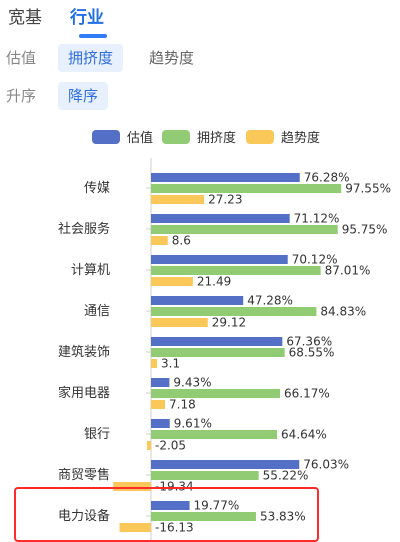 The image size is (400, 542). What do you see at coordinates (97, 434) in the screenshot?
I see `category-label: 银行` at bounding box center [97, 434].